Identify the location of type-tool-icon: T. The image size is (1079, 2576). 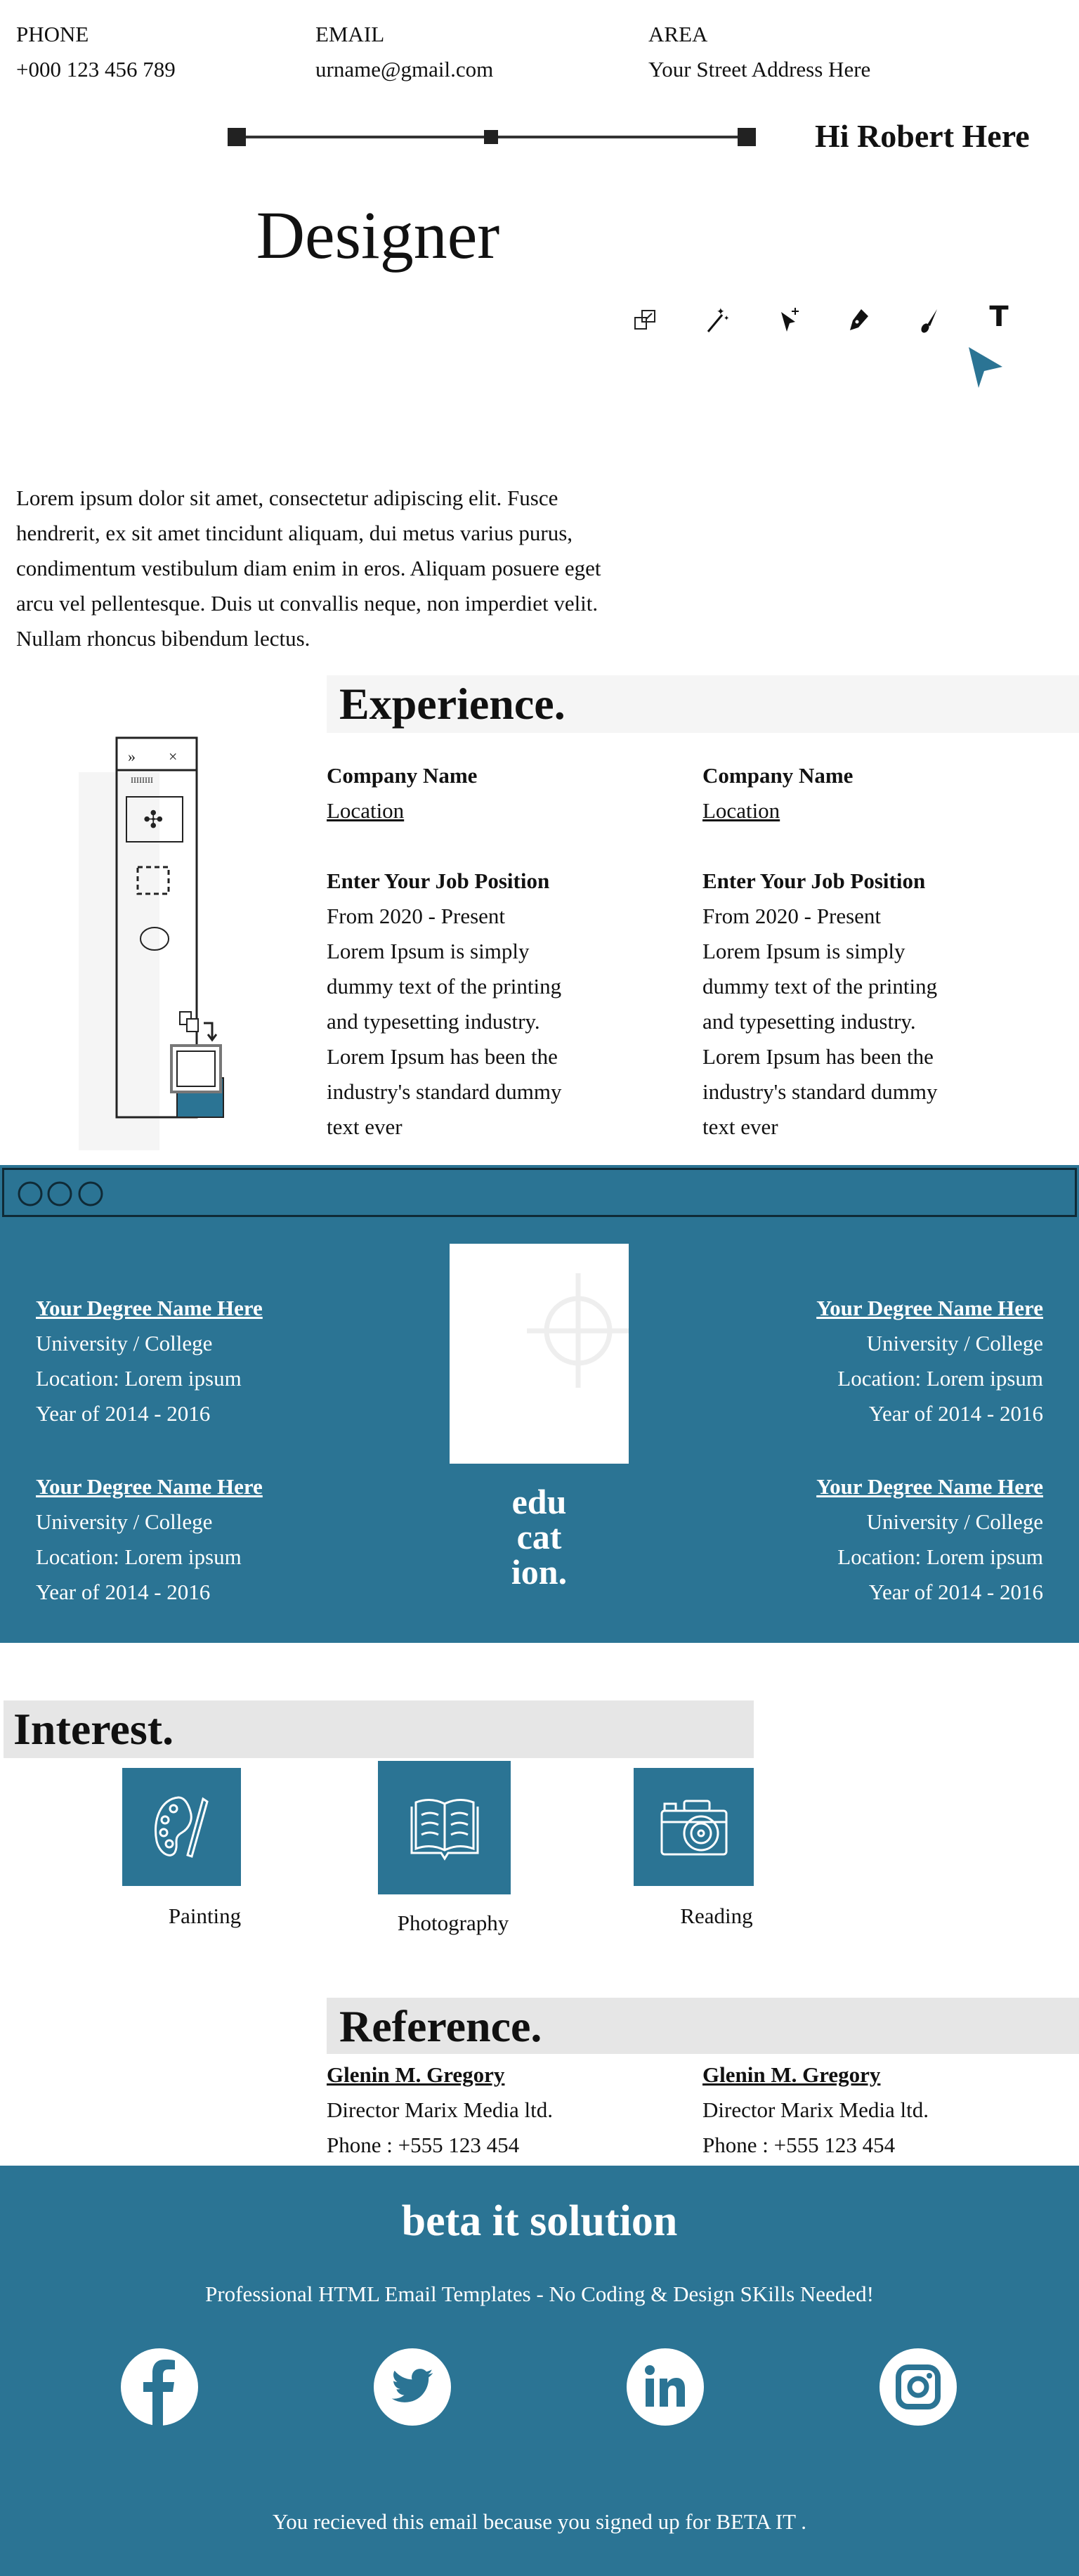
(999, 317).